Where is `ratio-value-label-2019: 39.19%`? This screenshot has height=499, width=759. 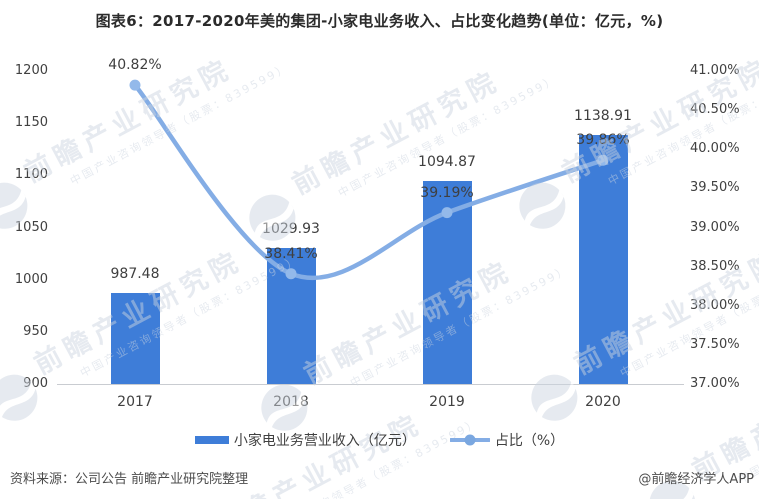
ratio-value-label-2019: 39.19% is located at coordinates (447, 192).